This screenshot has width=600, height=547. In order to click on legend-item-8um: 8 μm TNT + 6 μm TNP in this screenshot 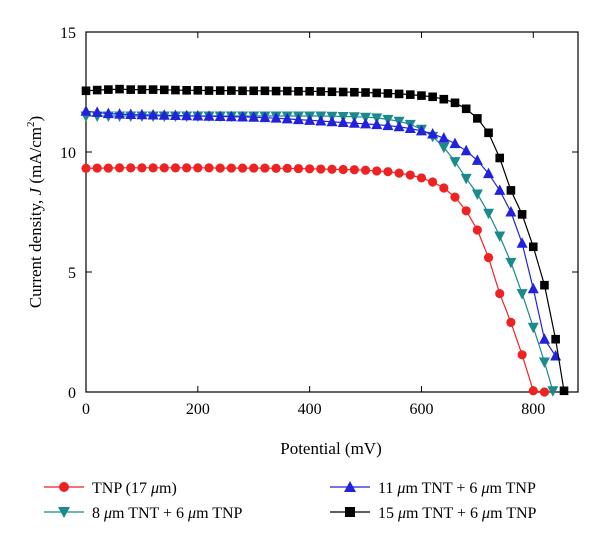, I will do `click(143, 513)`.